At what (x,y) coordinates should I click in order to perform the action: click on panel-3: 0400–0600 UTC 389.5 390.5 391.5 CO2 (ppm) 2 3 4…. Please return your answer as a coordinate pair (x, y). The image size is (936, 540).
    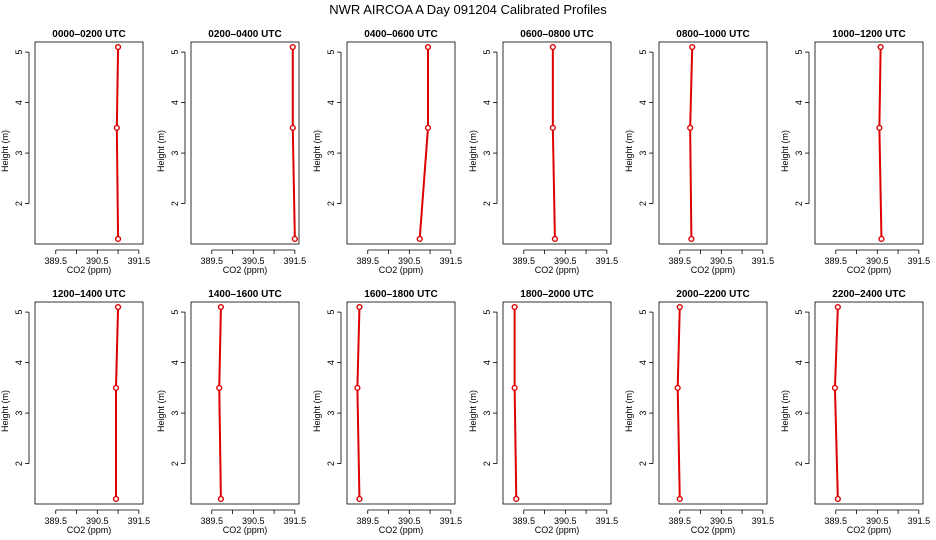
    Looking at the image, I should click on (387, 152).